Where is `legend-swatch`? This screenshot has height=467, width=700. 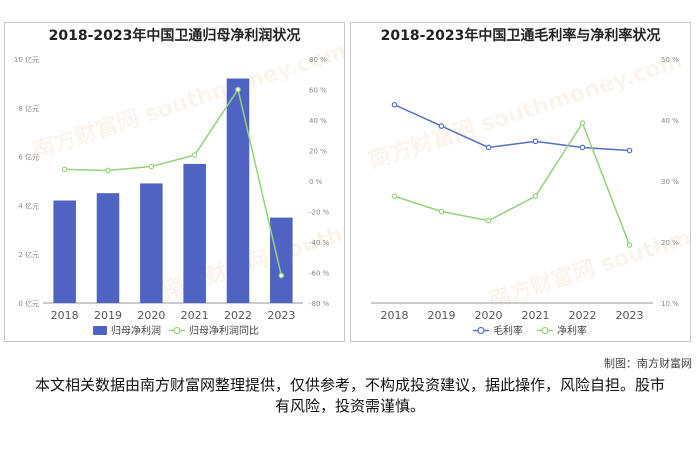
legend-swatch is located at coordinates (100, 330).